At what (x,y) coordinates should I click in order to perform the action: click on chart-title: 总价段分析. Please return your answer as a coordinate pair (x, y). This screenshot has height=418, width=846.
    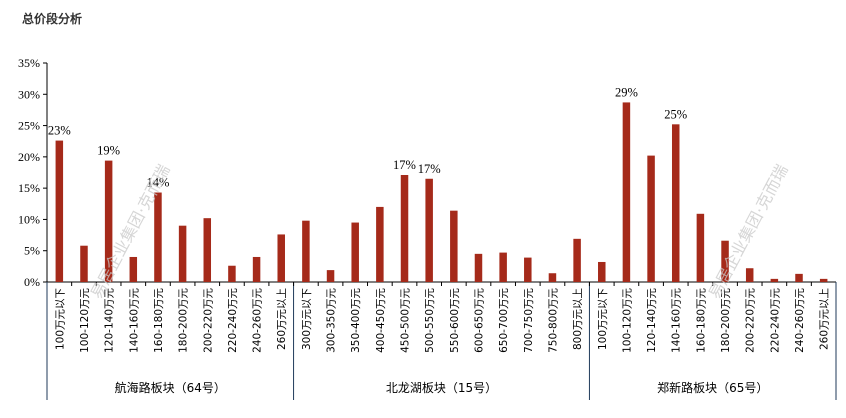
    Looking at the image, I should click on (52, 19).